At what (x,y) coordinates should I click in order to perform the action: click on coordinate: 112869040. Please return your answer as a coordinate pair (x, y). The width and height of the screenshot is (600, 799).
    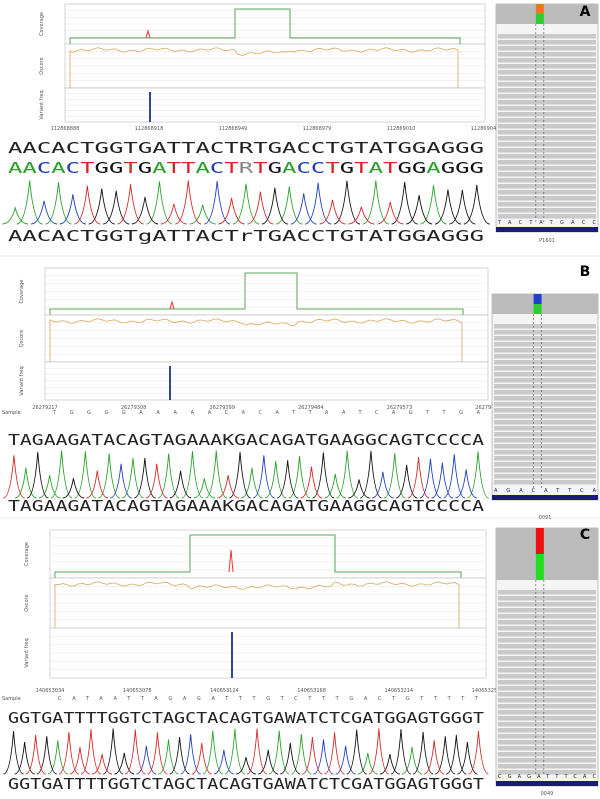
    Looking at the image, I should click on (485, 129).